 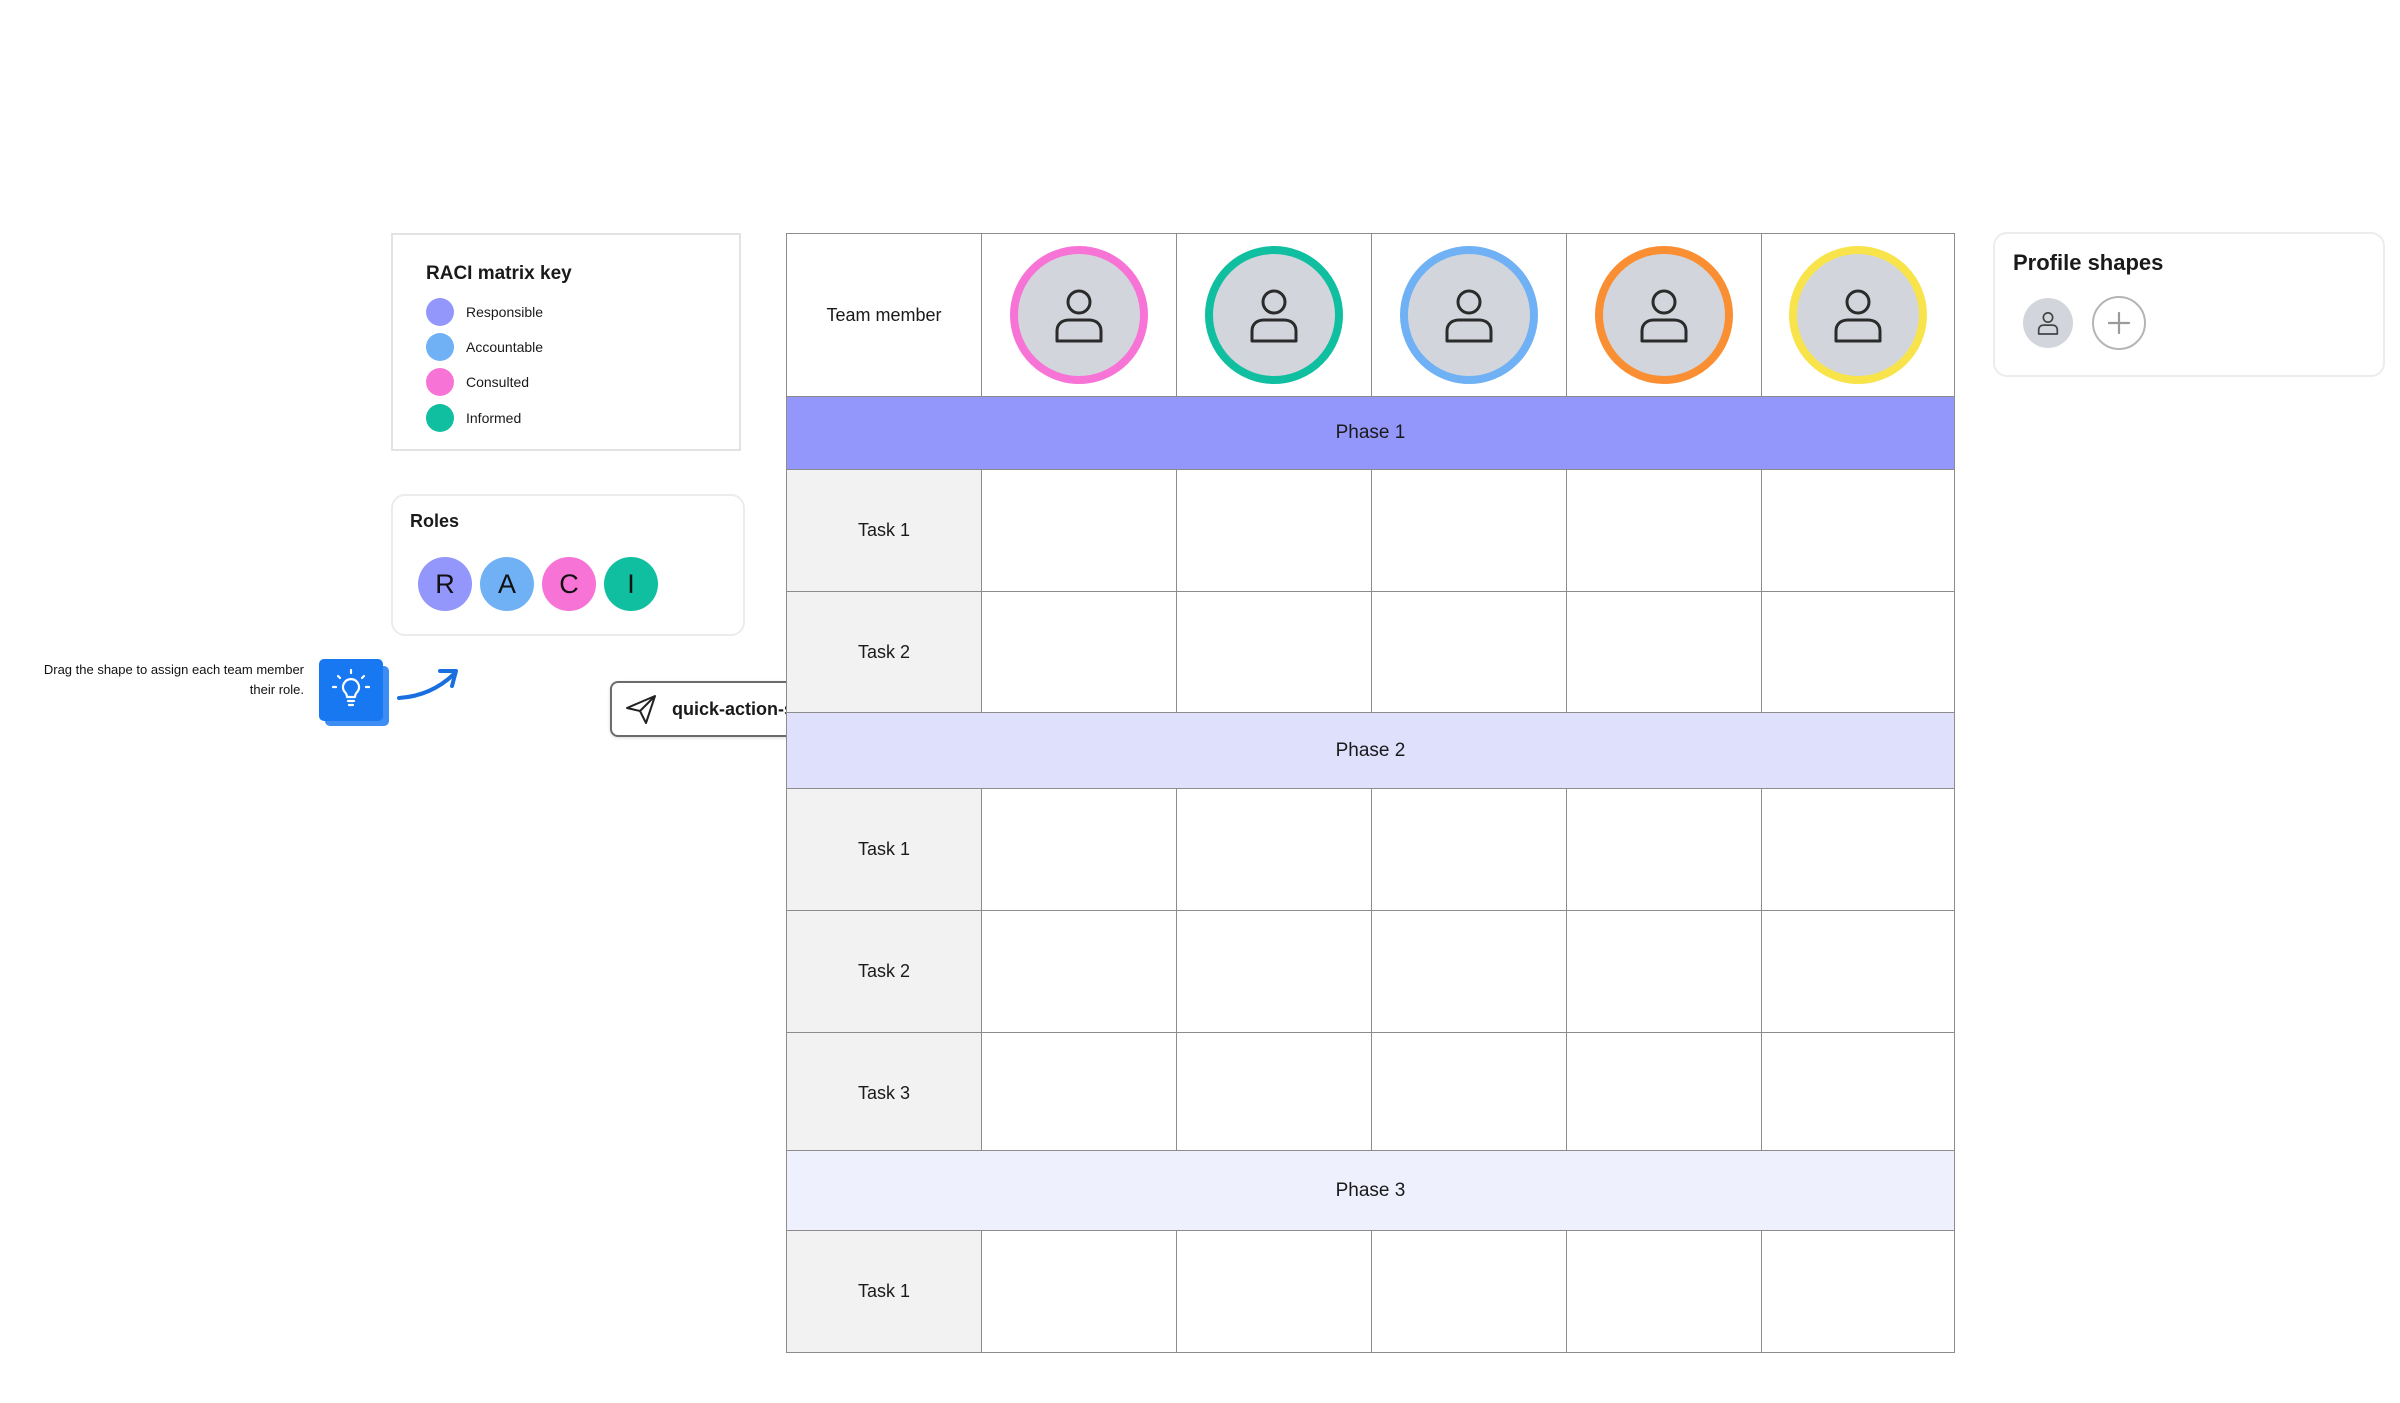 I want to click on role-chip-i: I, so click(x=631, y=584).